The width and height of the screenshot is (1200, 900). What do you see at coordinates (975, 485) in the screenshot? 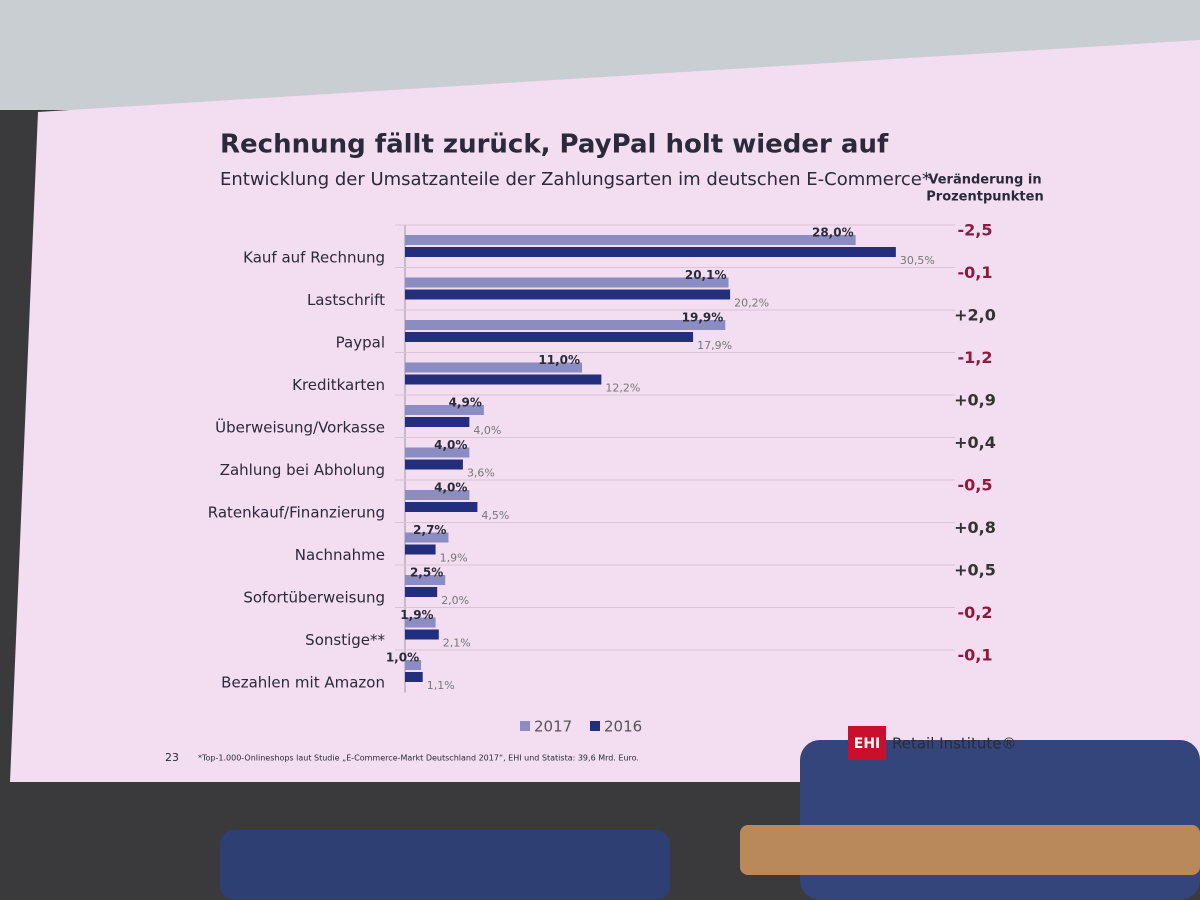
I see `change-value: -0,5` at bounding box center [975, 485].